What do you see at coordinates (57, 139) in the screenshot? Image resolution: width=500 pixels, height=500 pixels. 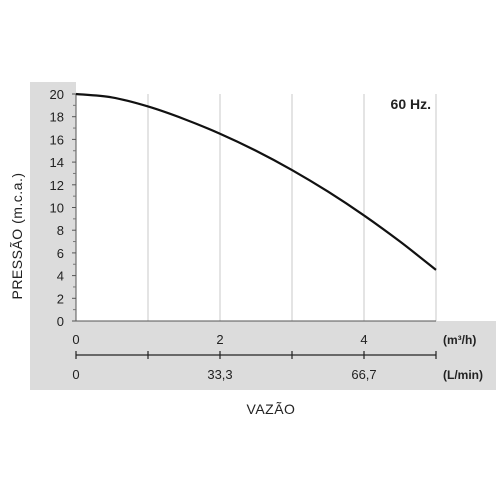 I see `y-tick-label: 16` at bounding box center [57, 139].